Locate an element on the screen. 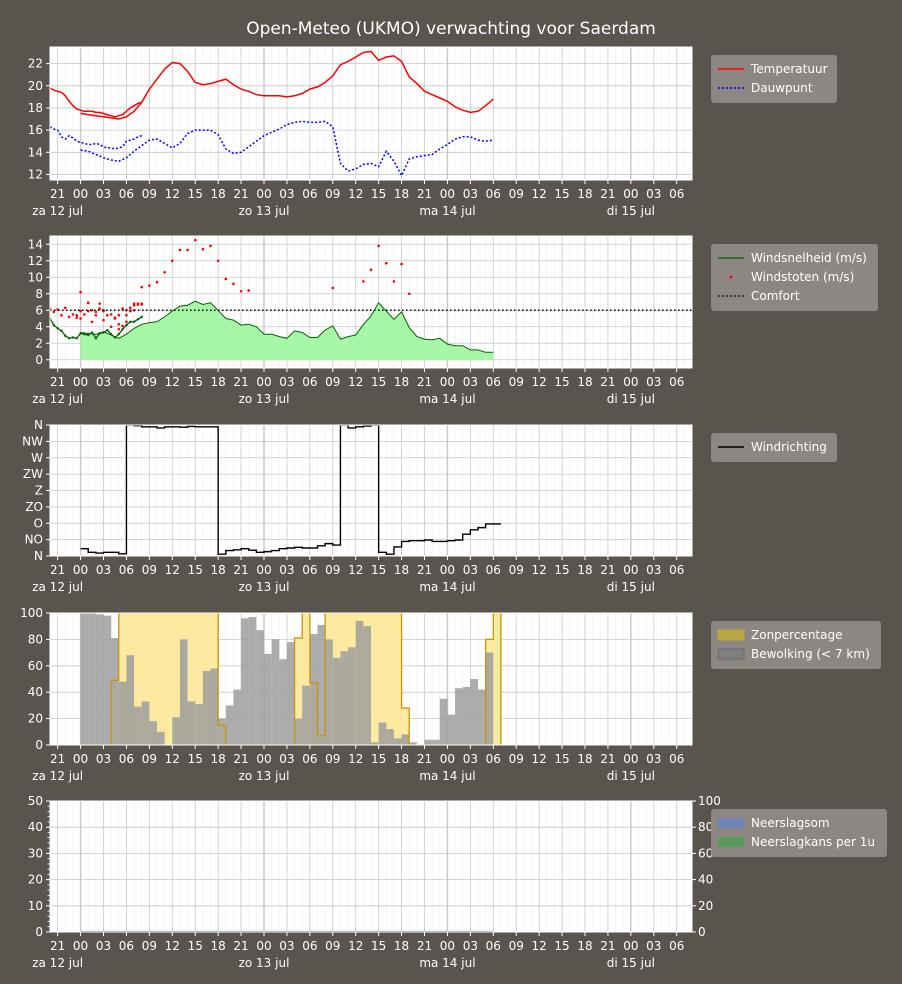 The image size is (902, 984). legend-label: Windstoten (m/s) is located at coordinates (802, 277).